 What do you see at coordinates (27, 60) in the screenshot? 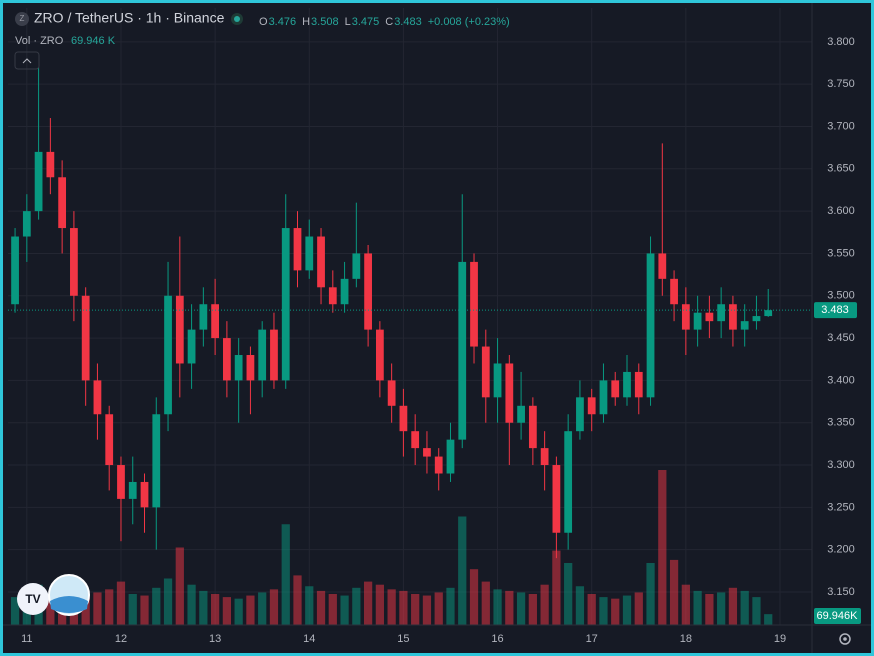
I see `collapse-button` at bounding box center [27, 60].